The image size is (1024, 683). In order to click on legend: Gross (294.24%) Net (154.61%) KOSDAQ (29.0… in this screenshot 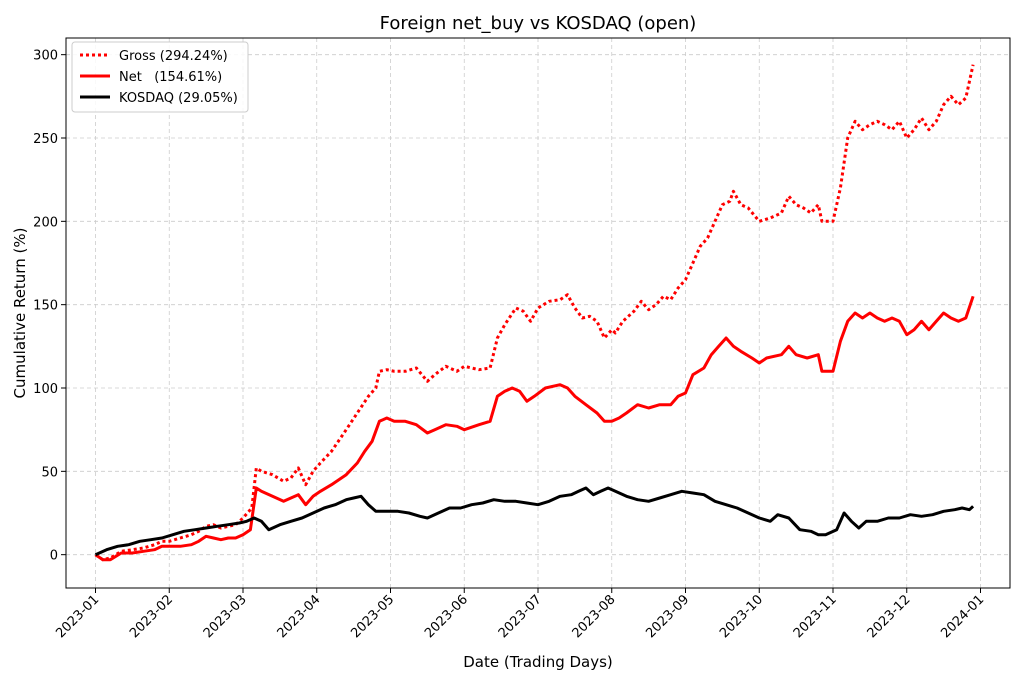, I will do `click(160, 77)`.